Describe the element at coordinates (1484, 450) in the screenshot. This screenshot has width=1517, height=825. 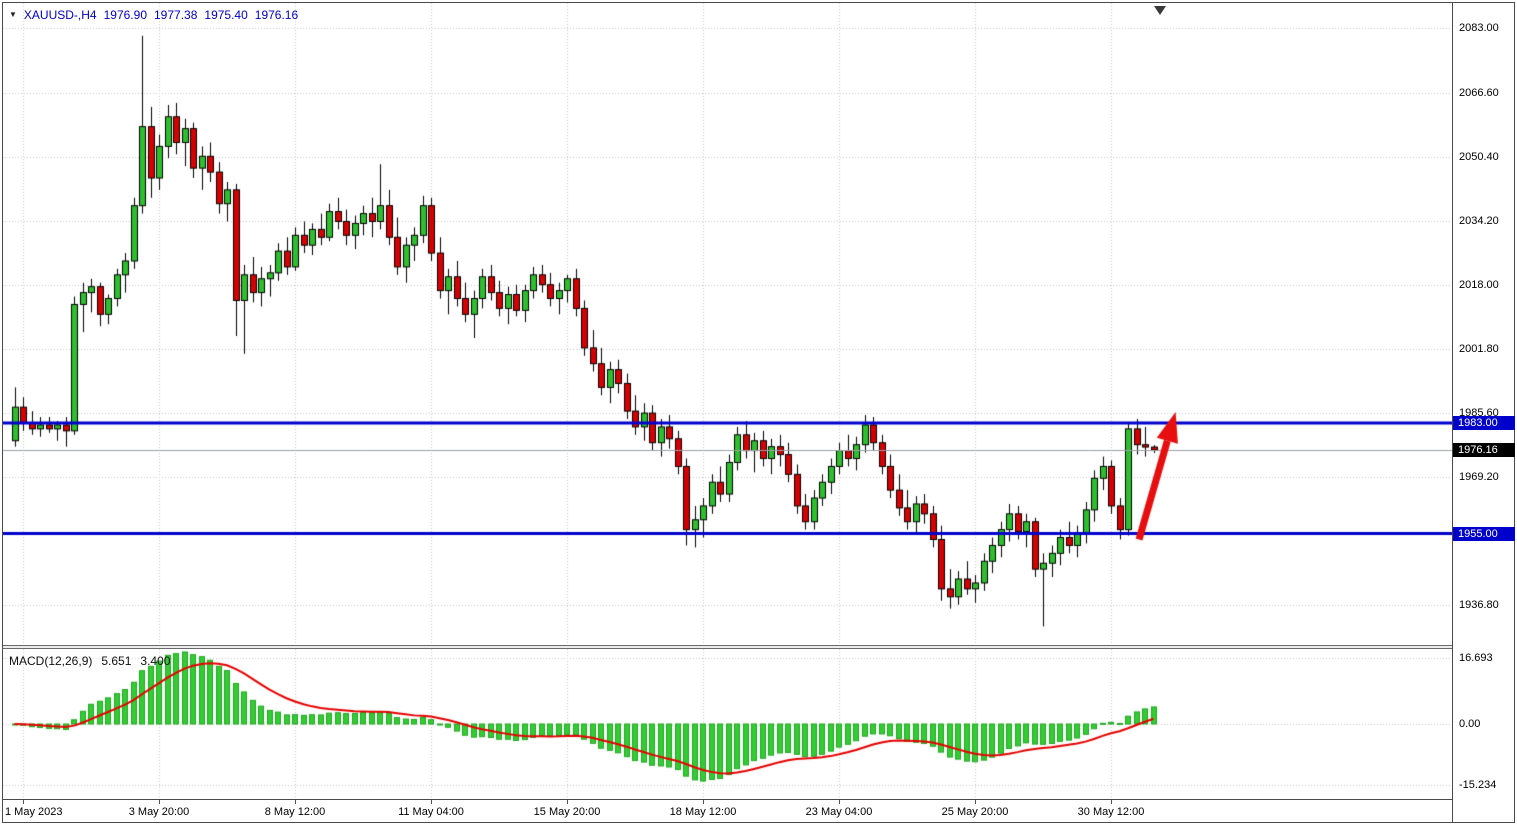
I see `current-price-label: 1976.16` at that location.